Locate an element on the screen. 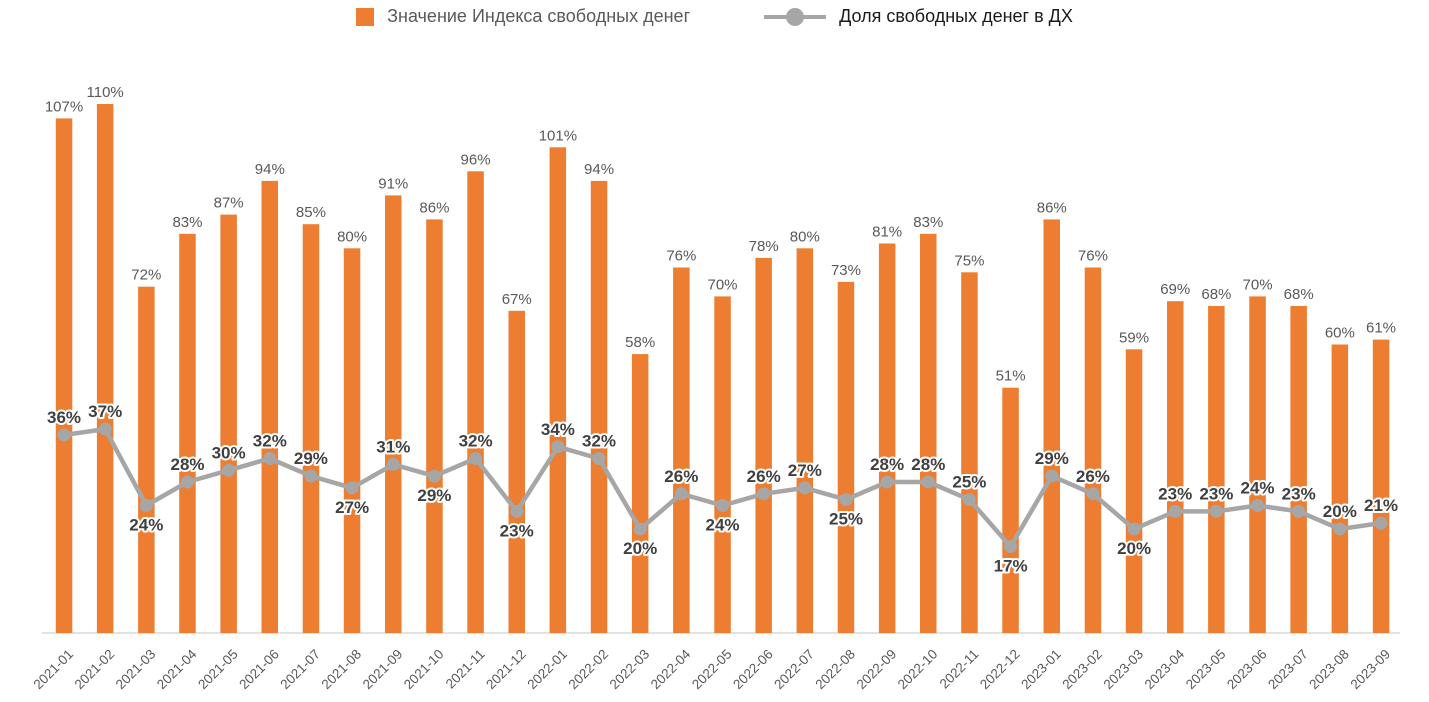 The height and width of the screenshot is (702, 1429). bar-label-2022-07: 80% is located at coordinates (805, 236).